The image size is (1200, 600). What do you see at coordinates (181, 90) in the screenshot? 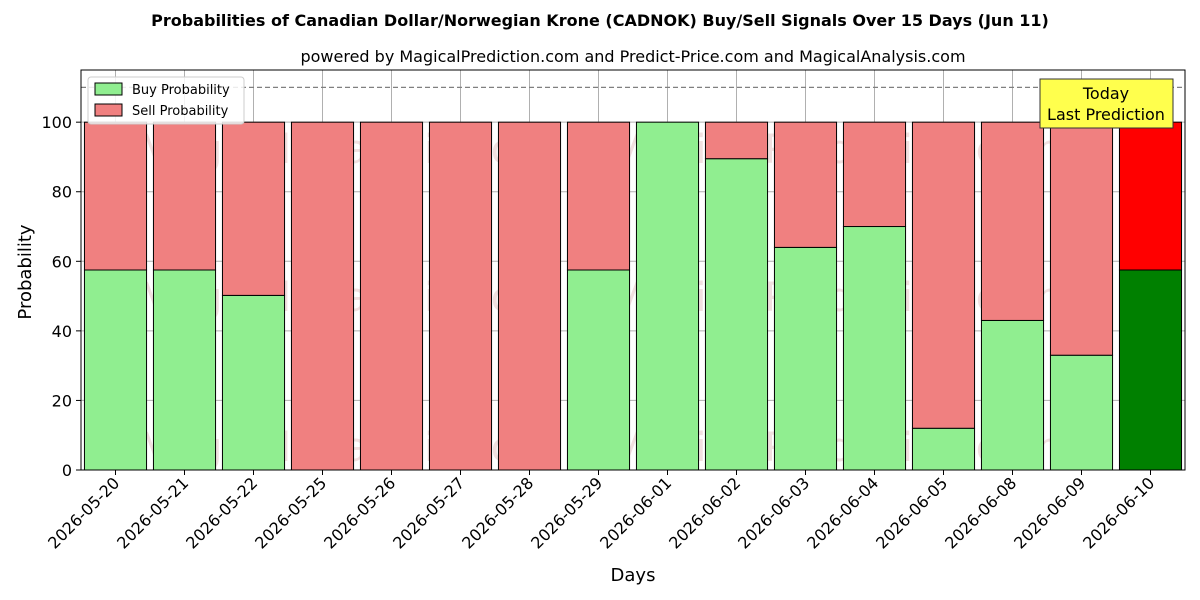
I see `legend-label-buy: Buy Probability` at bounding box center [181, 90].